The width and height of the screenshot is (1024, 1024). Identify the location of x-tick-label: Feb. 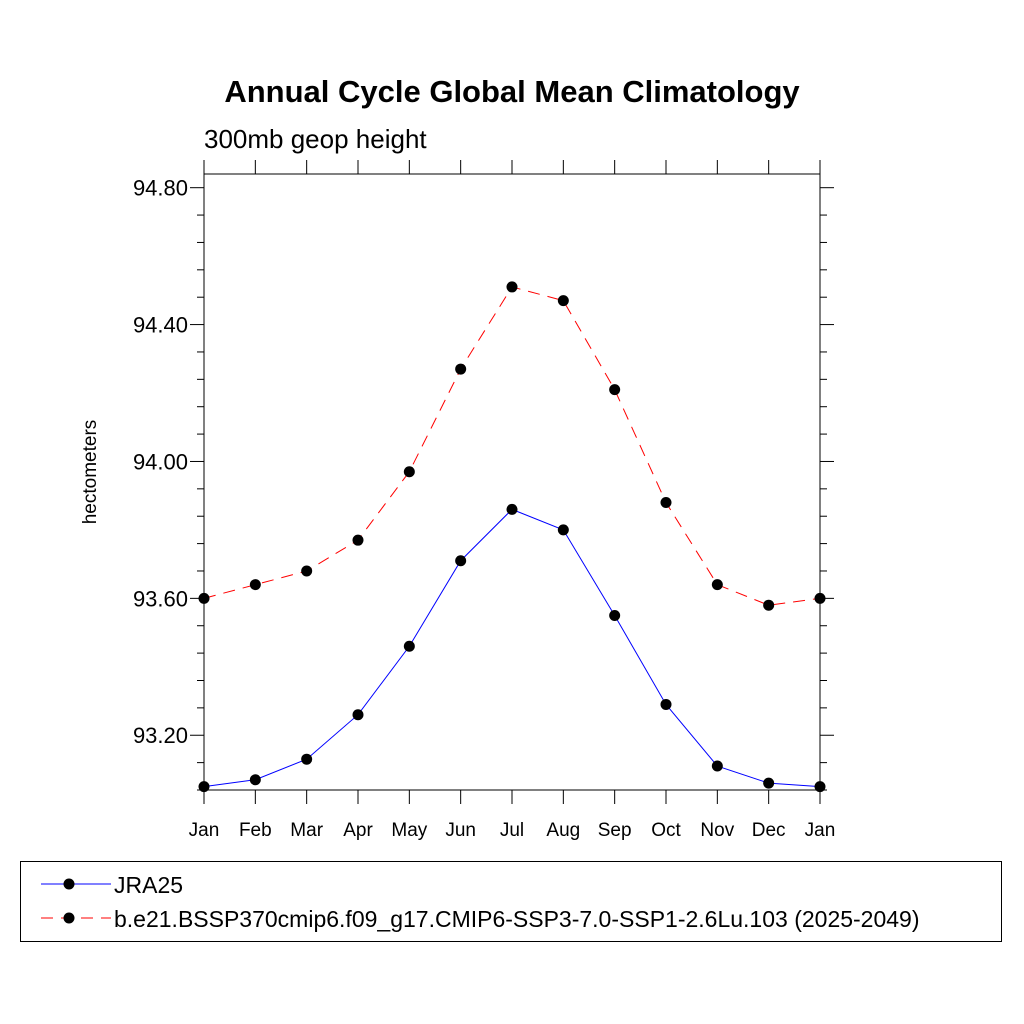
(255, 830).